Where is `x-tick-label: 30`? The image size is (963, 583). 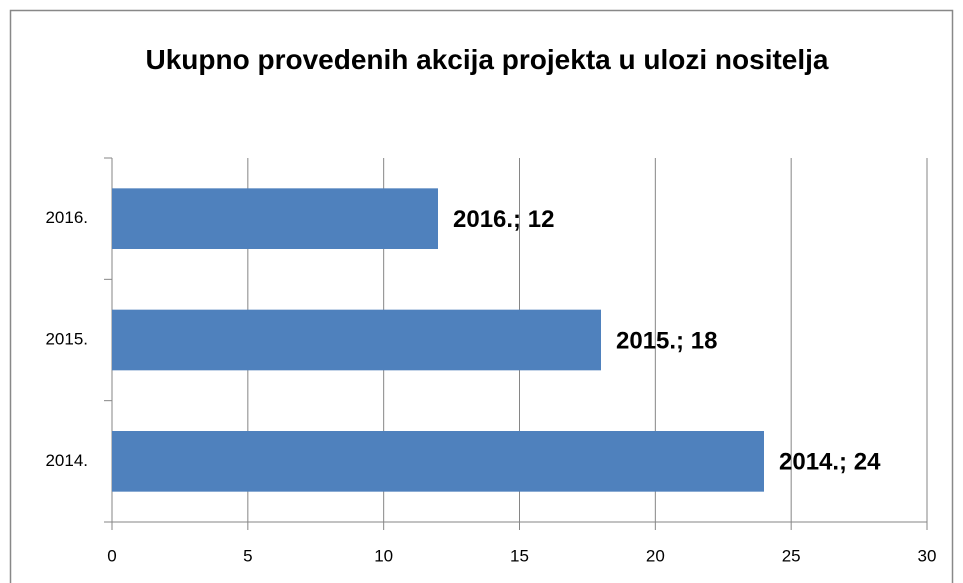 x-tick-label: 30 is located at coordinates (927, 555).